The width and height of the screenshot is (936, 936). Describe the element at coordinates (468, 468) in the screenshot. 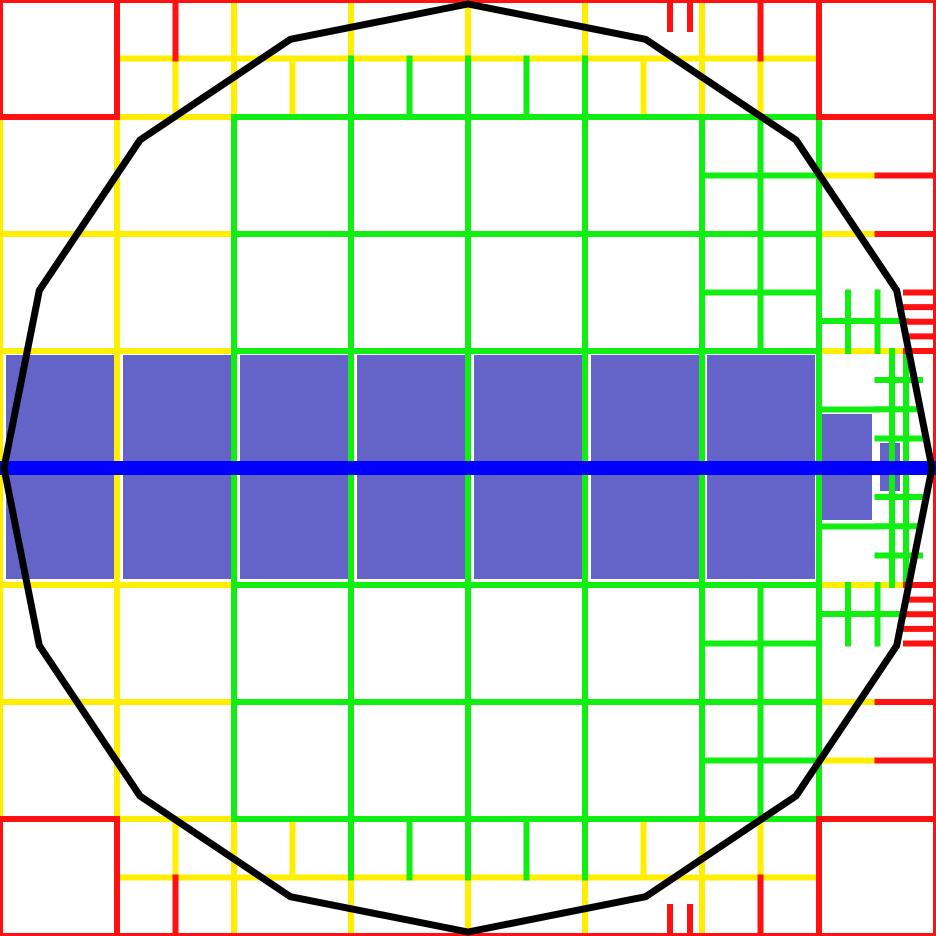

I see `axis-band` at that location.